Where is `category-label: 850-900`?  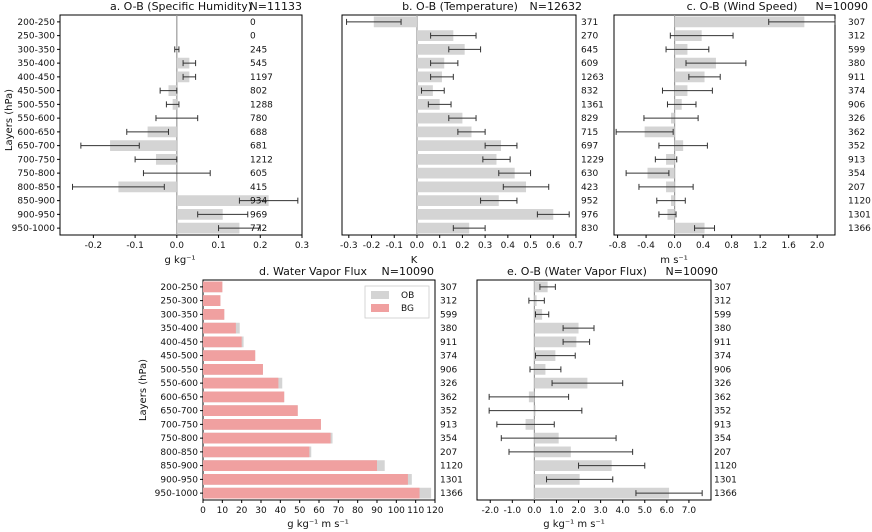 category-label: 850-900 is located at coordinates (179, 467).